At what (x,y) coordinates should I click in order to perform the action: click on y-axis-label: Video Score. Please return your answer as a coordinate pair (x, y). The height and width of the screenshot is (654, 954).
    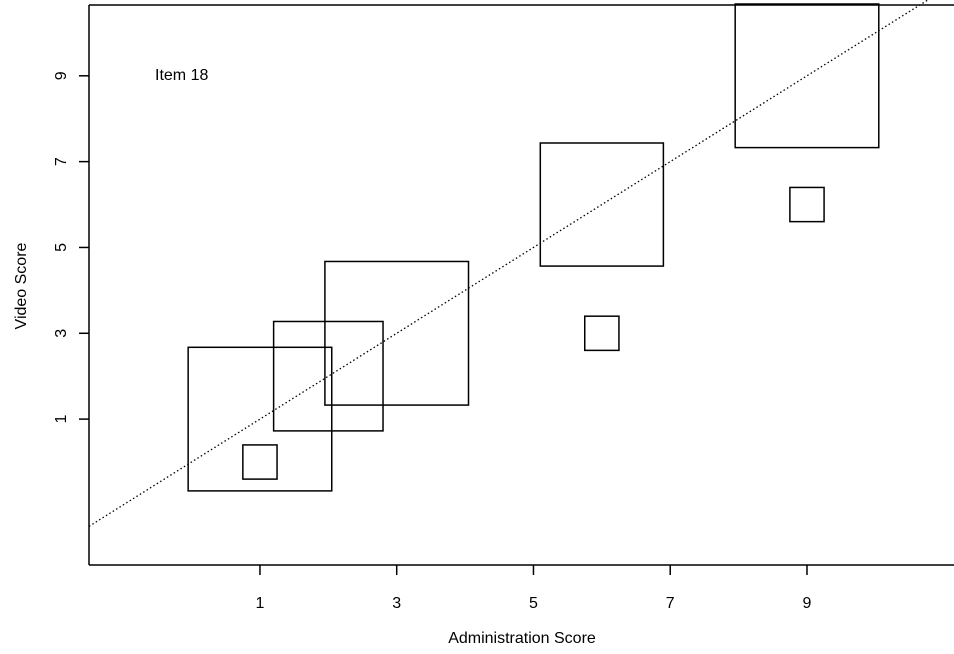
    Looking at the image, I should click on (21, 285).